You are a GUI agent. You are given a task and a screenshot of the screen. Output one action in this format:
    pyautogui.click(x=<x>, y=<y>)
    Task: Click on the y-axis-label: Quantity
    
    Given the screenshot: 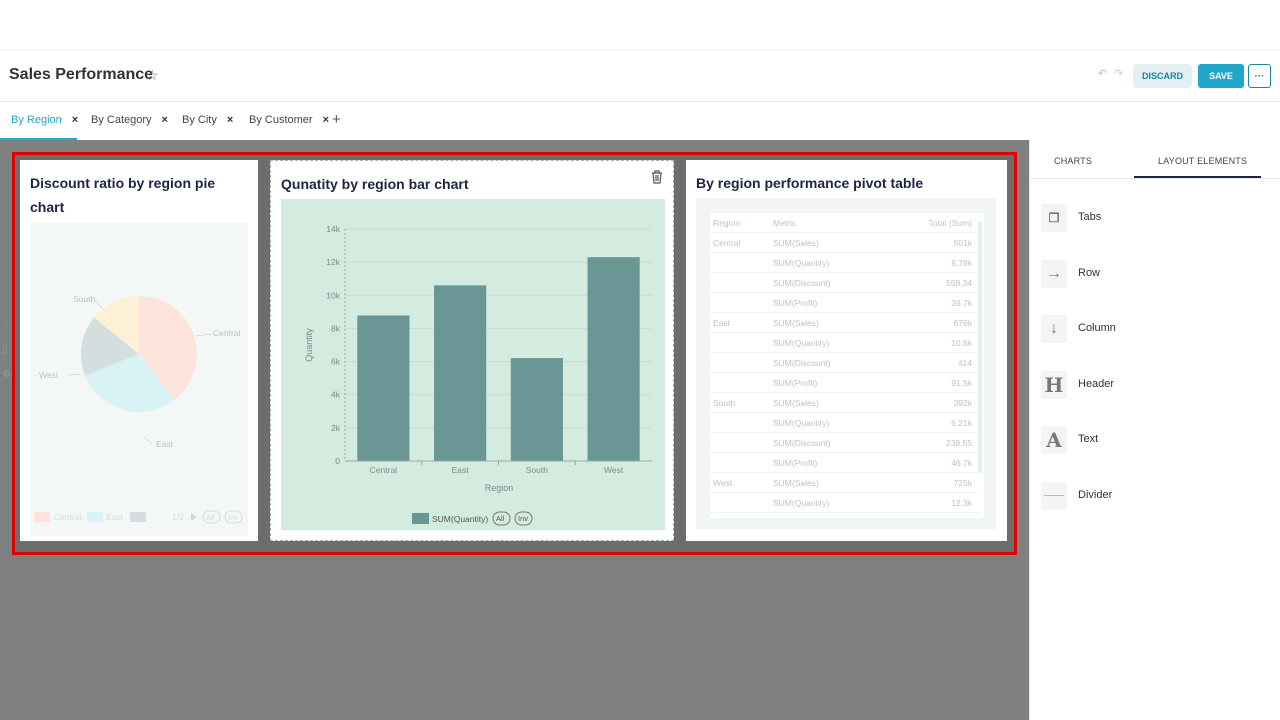 What is the action you would take?
    pyautogui.click(x=309, y=345)
    